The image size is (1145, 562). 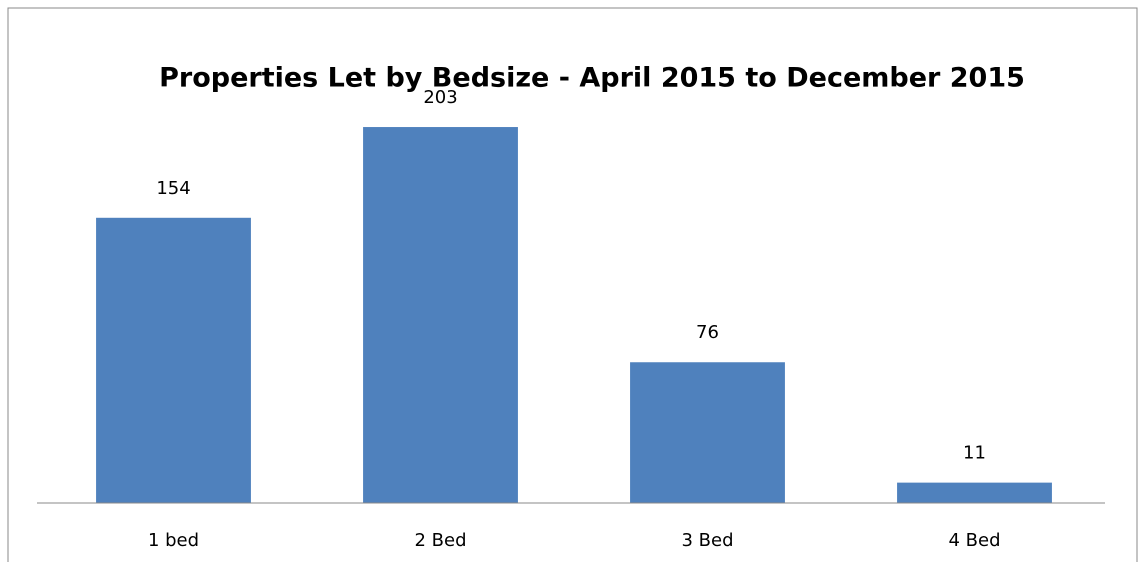 I want to click on x-tick-label: 2 Bed, so click(x=440, y=540).